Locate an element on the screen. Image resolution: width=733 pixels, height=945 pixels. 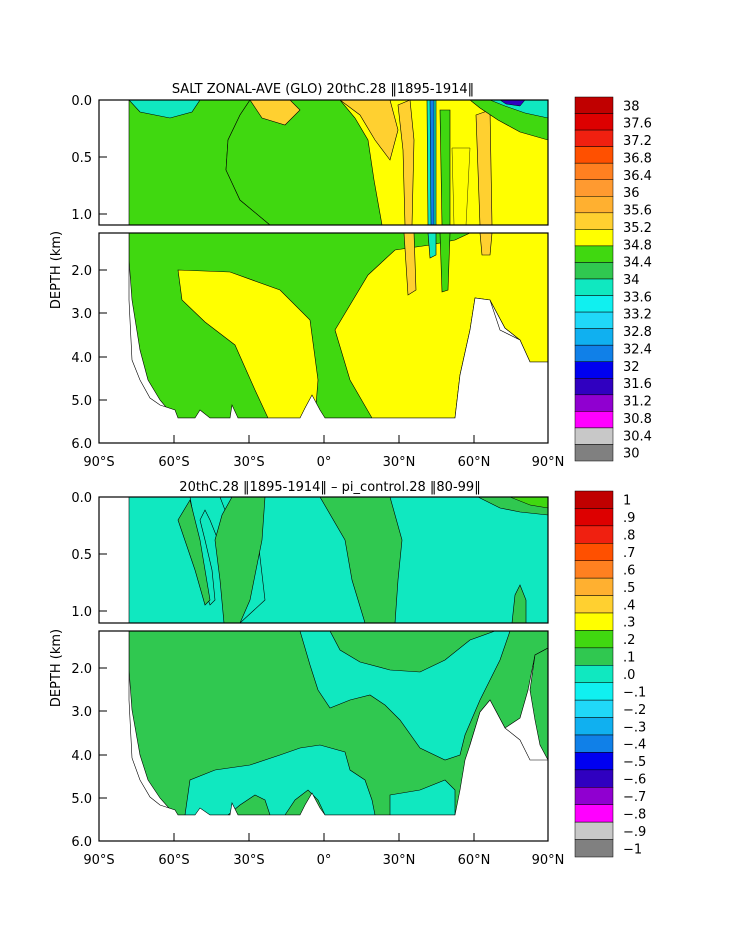
colorbar-label: 1 is located at coordinates (627, 501).